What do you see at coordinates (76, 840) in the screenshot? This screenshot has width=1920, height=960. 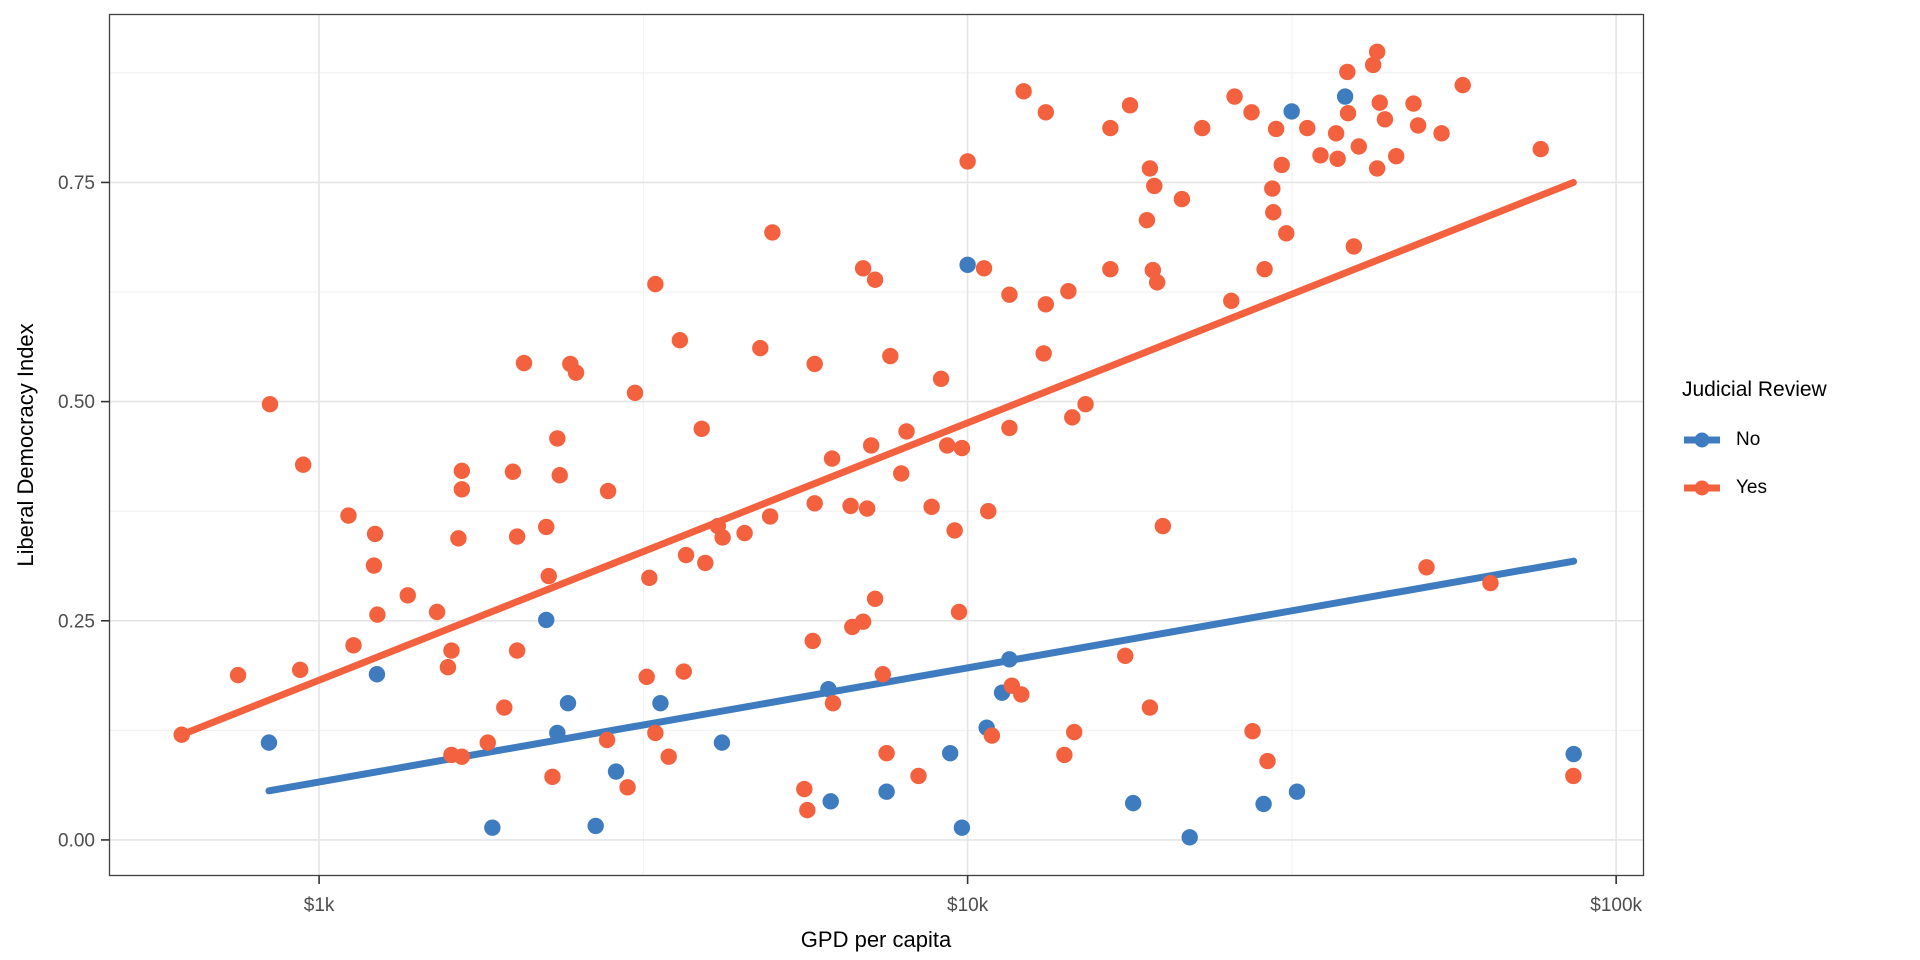 I see `y-tick-label: 0.00` at bounding box center [76, 840].